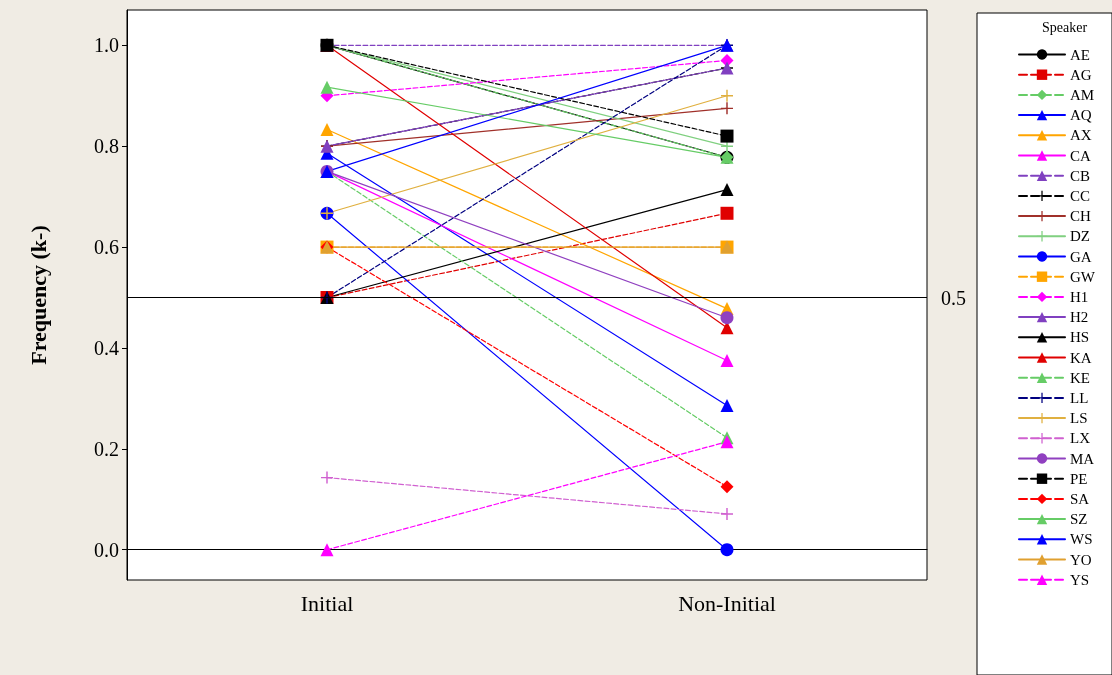  What do you see at coordinates (1079, 317) in the screenshot?
I see `legend-label: H2` at bounding box center [1079, 317].